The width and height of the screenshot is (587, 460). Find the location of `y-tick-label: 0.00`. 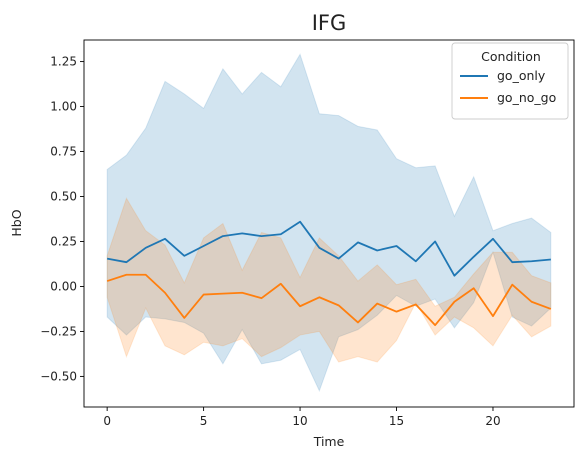

y-tick-label: 0.00 is located at coordinates (63, 286).